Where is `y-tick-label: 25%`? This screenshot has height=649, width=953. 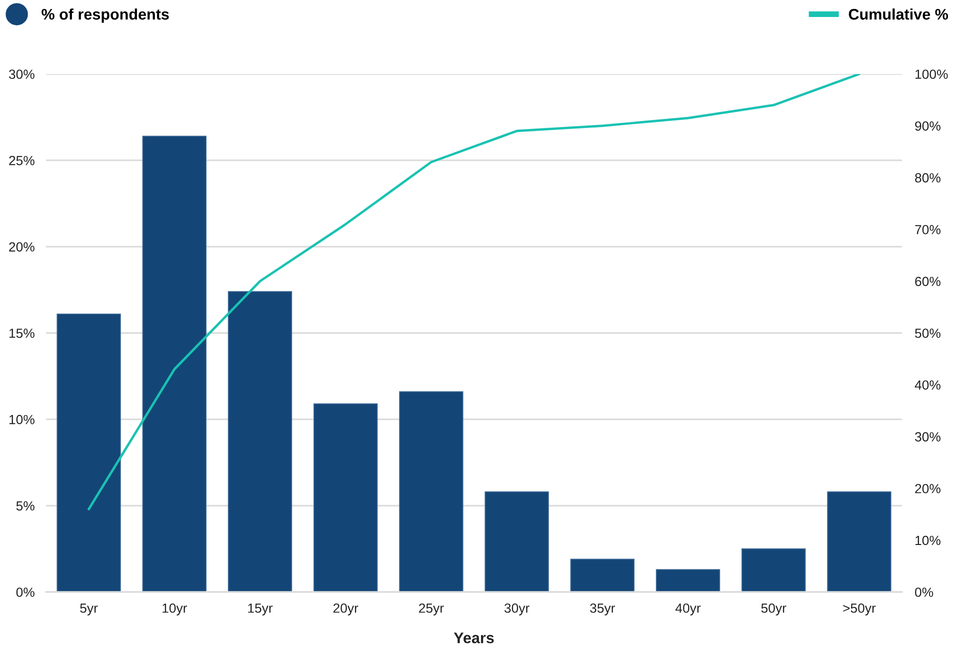 y-tick-label: 25% is located at coordinates (21, 161).